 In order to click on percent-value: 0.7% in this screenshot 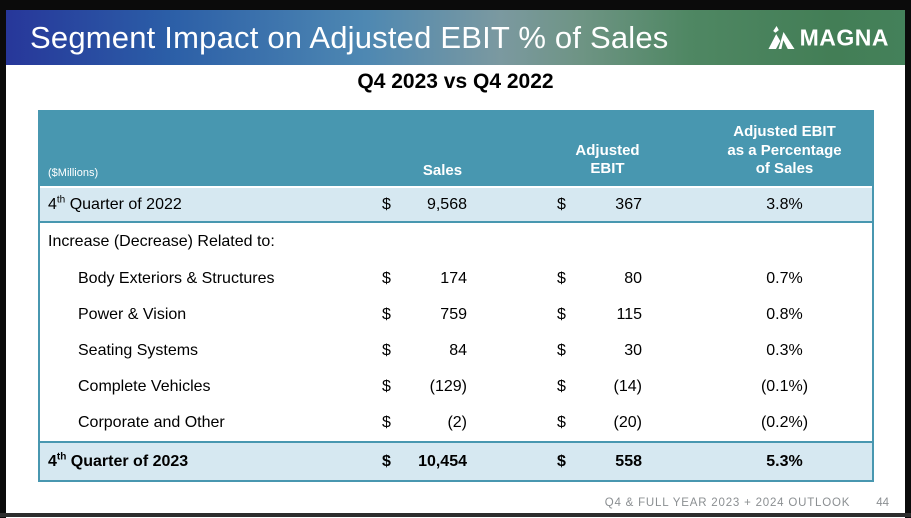, I will do `click(784, 278)`.